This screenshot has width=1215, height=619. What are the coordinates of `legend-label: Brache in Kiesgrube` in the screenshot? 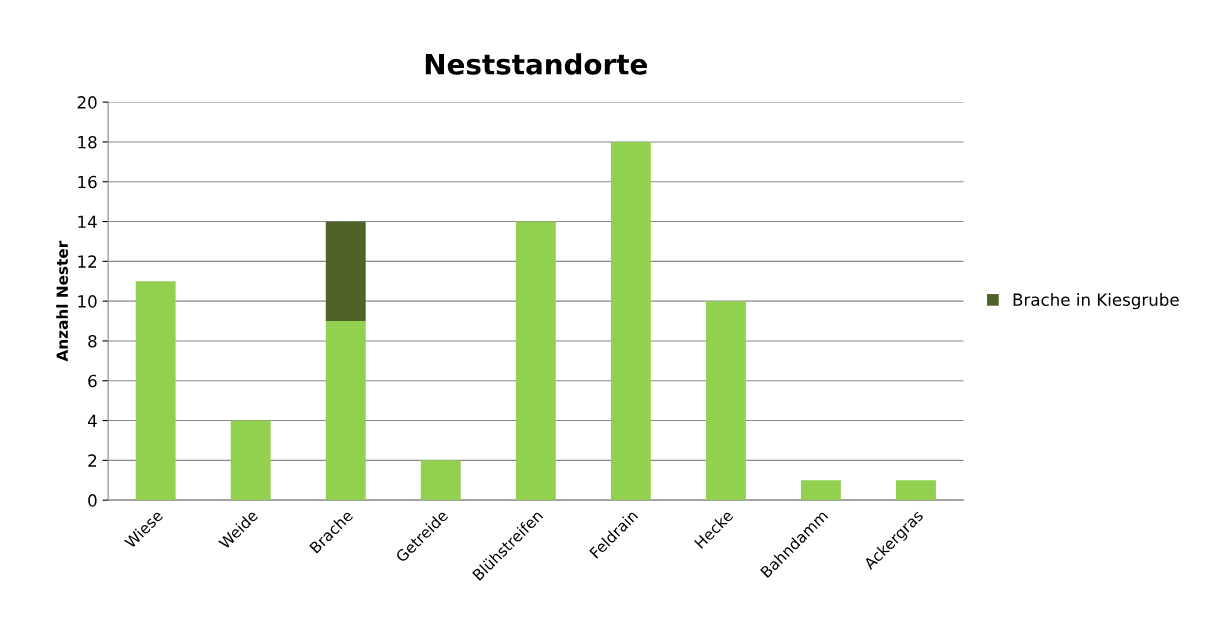 It's located at (1096, 301).